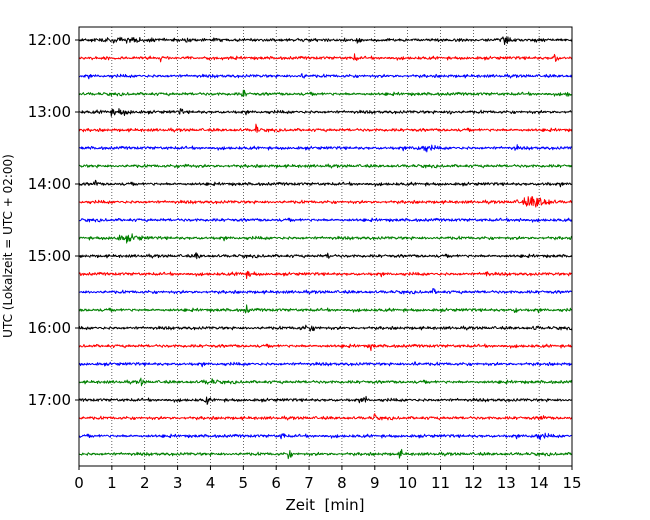 This screenshot has height=520, width=650. What do you see at coordinates (49, 184) in the screenshot?
I see `y-tick-label: 14:00` at bounding box center [49, 184].